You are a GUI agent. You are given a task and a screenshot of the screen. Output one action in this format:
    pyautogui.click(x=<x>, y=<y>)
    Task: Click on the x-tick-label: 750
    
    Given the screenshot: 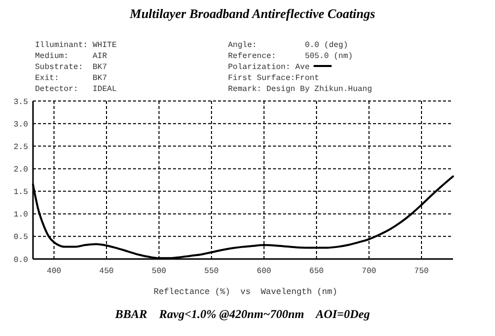 What is the action you would take?
    pyautogui.click(x=421, y=271)
    